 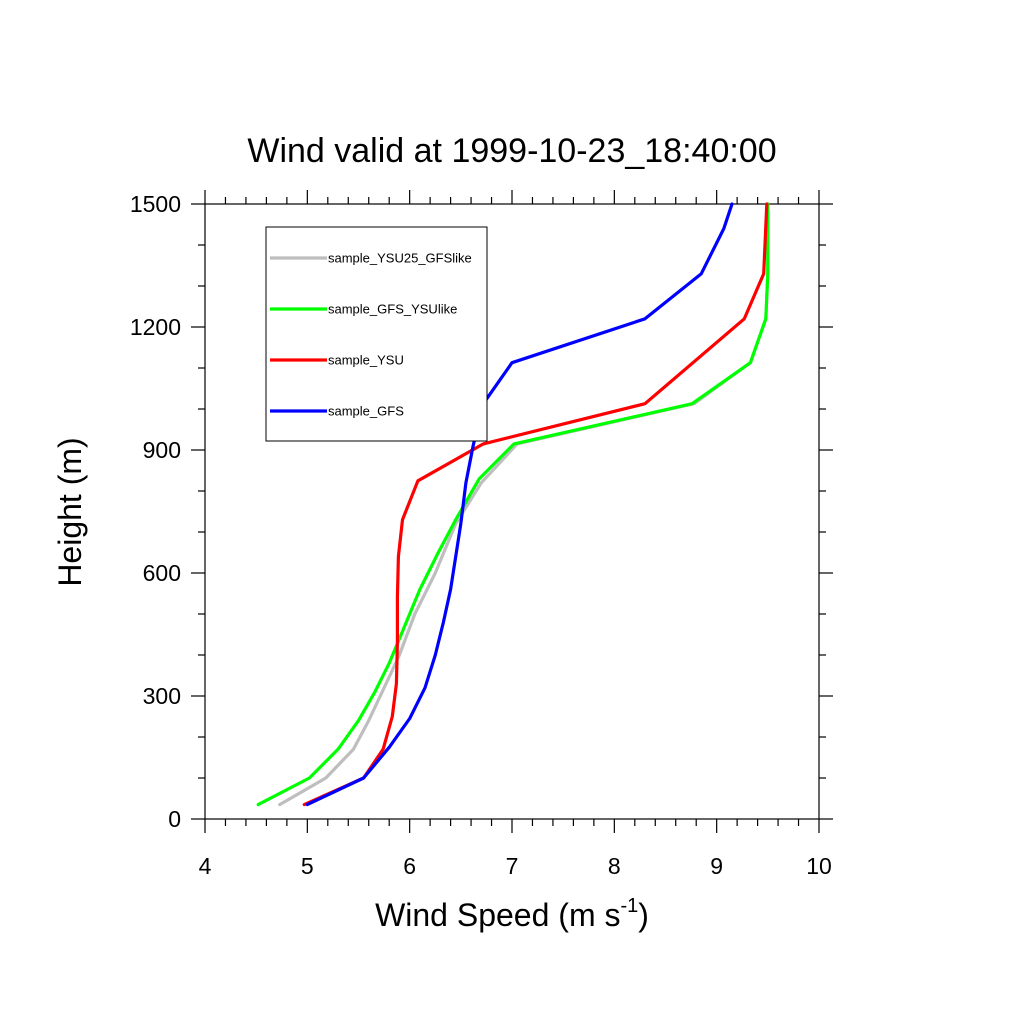 What do you see at coordinates (400, 258) in the screenshot?
I see `legend-label: sample_YSU25_GFSlike` at bounding box center [400, 258].